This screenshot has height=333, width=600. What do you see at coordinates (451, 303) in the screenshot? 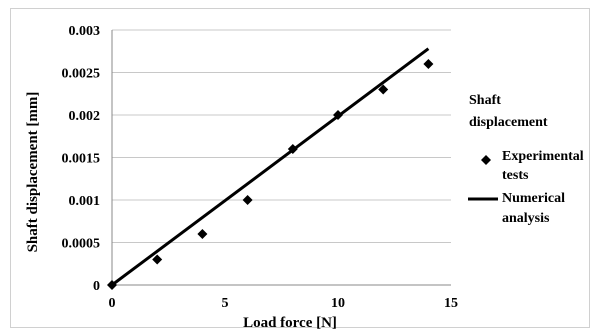
I see `x-tick-label: 15` at bounding box center [451, 303].